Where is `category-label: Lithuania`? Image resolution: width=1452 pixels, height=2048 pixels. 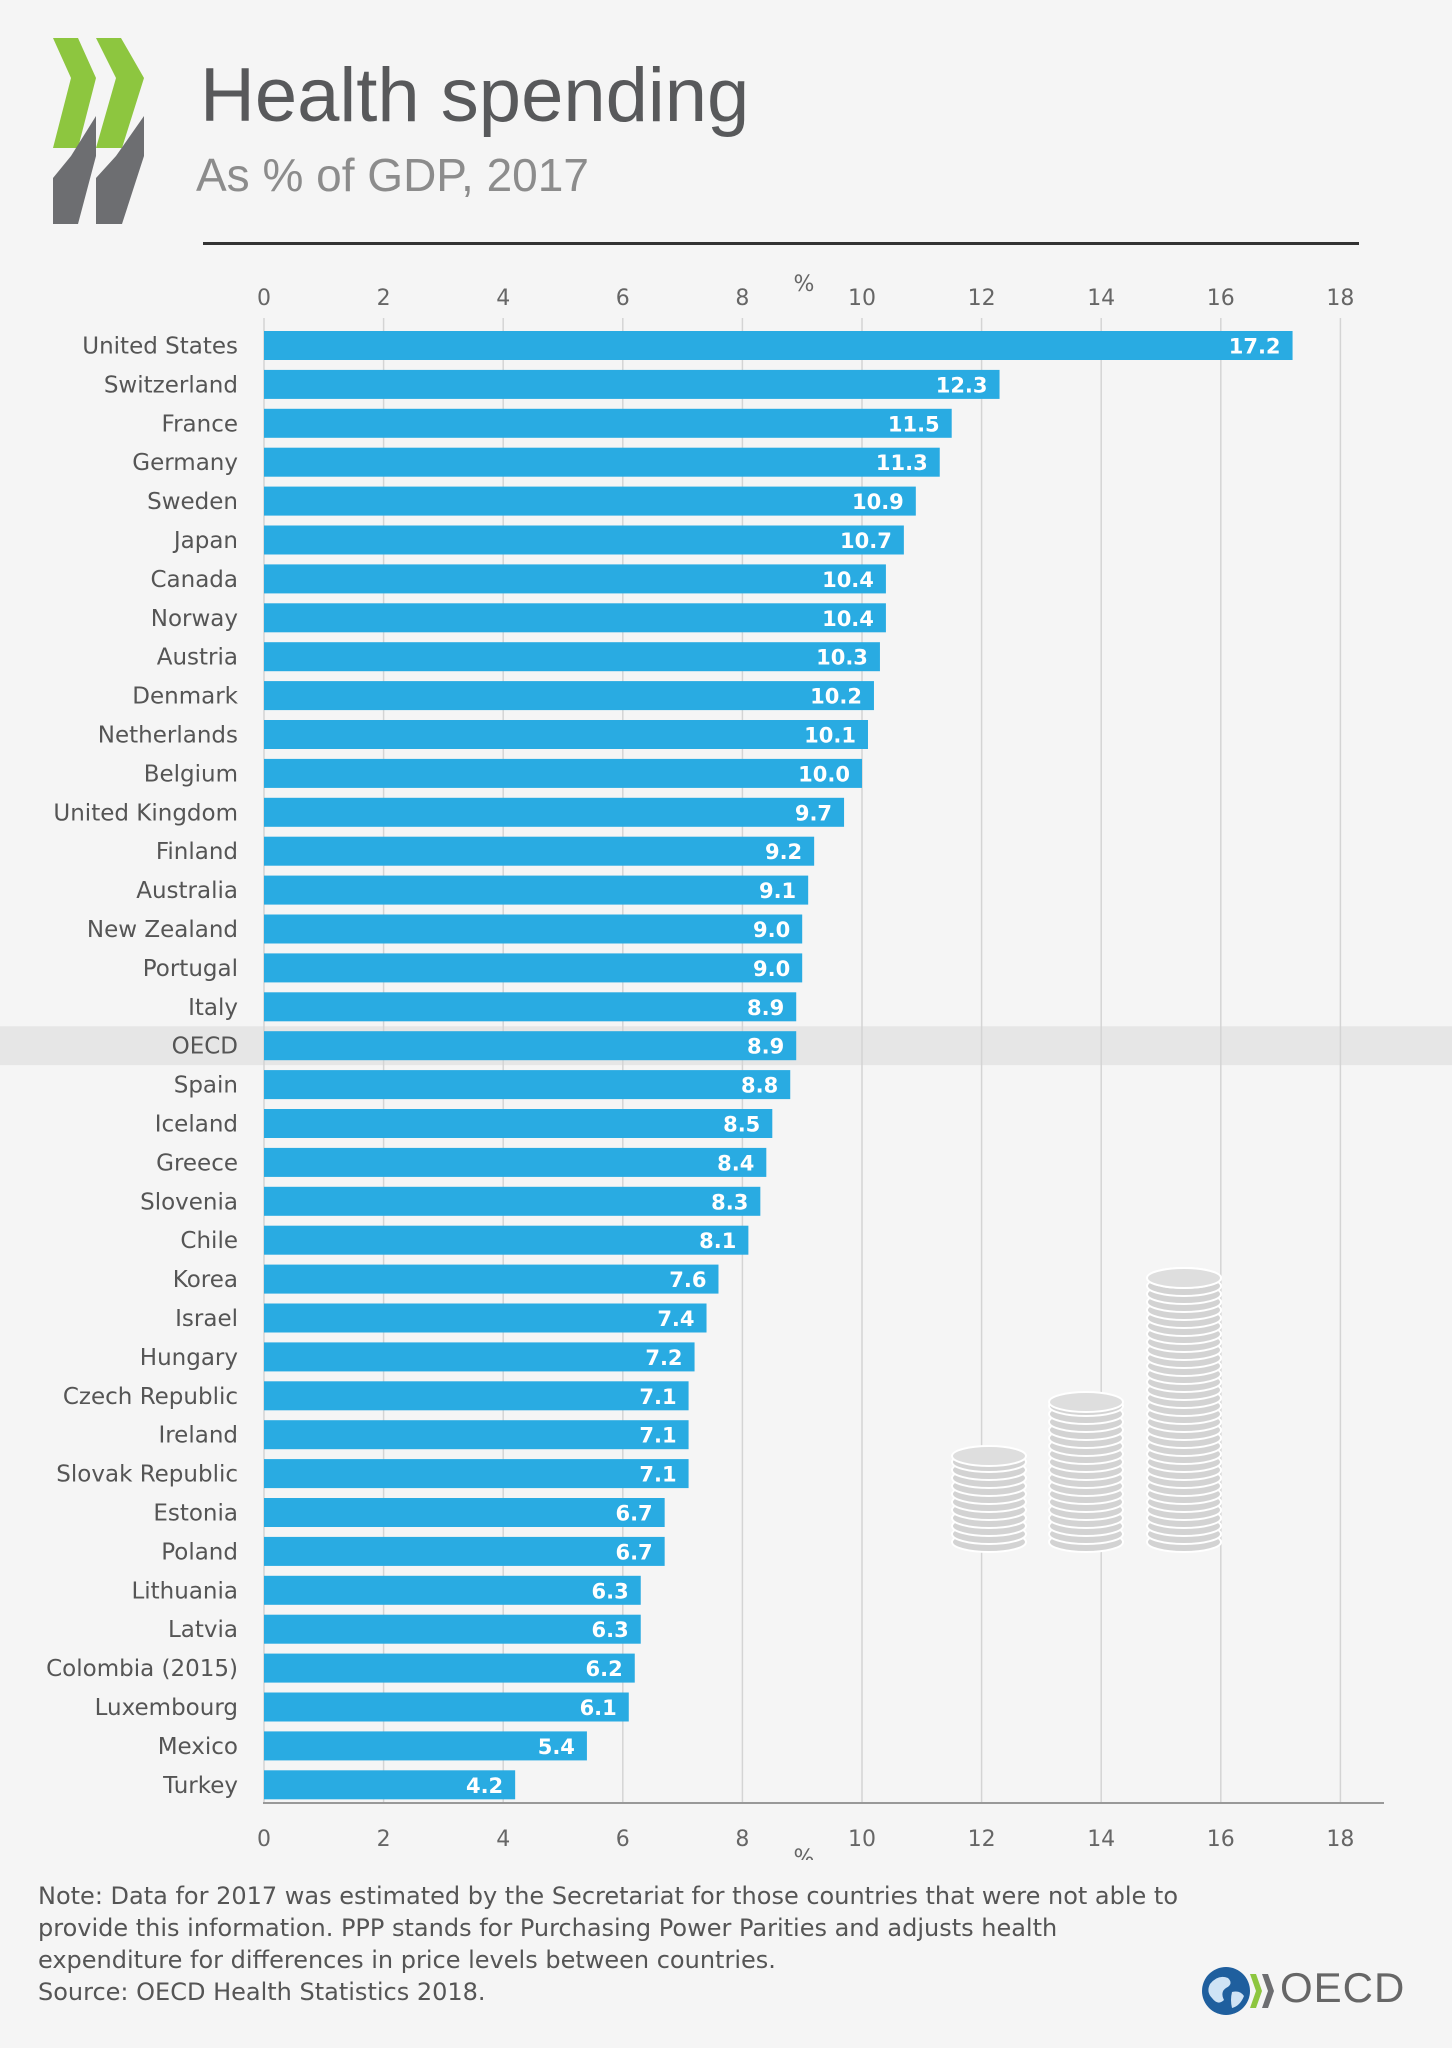 category-label: Lithuania is located at coordinates (184, 1591).